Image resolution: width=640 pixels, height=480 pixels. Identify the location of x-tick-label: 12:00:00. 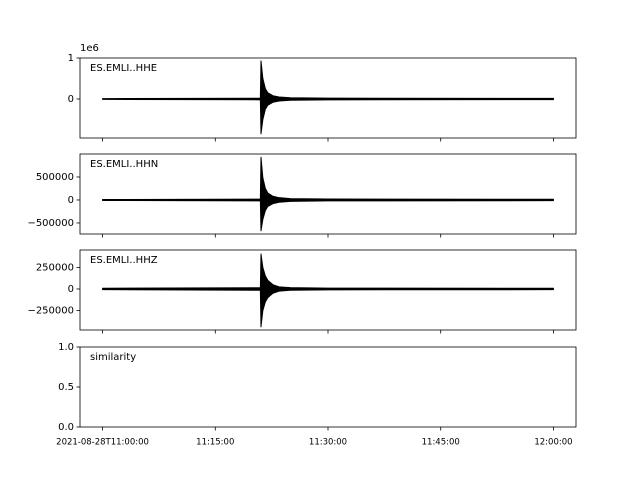
(553, 443).